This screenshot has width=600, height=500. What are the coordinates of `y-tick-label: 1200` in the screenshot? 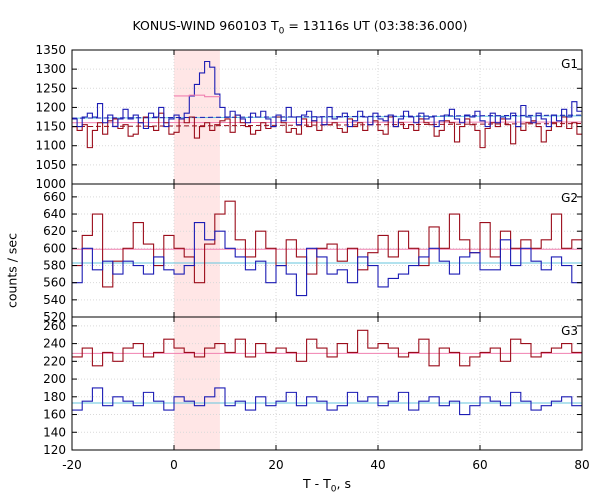 It's located at (50, 107).